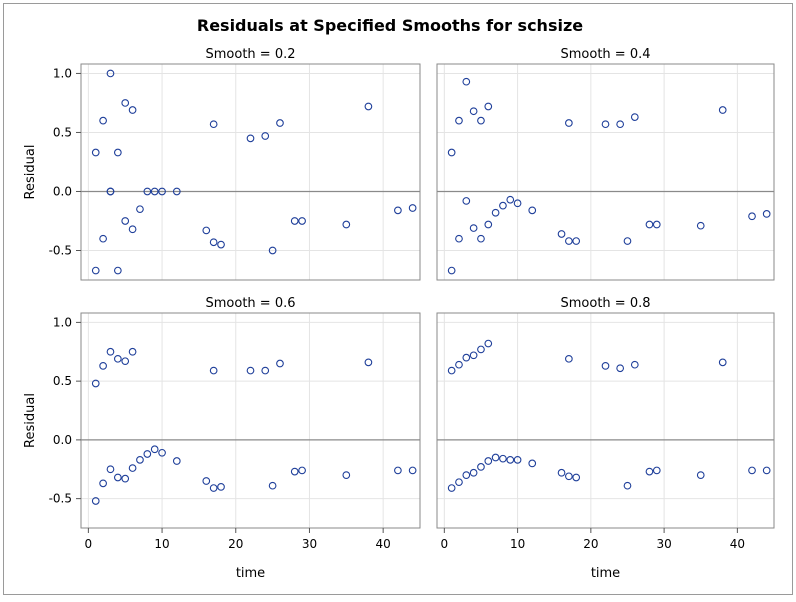 Image resolution: width=796 pixels, height=602 pixels. Describe the element at coordinates (250, 573) in the screenshot. I see `x-axis-label: time` at that location.